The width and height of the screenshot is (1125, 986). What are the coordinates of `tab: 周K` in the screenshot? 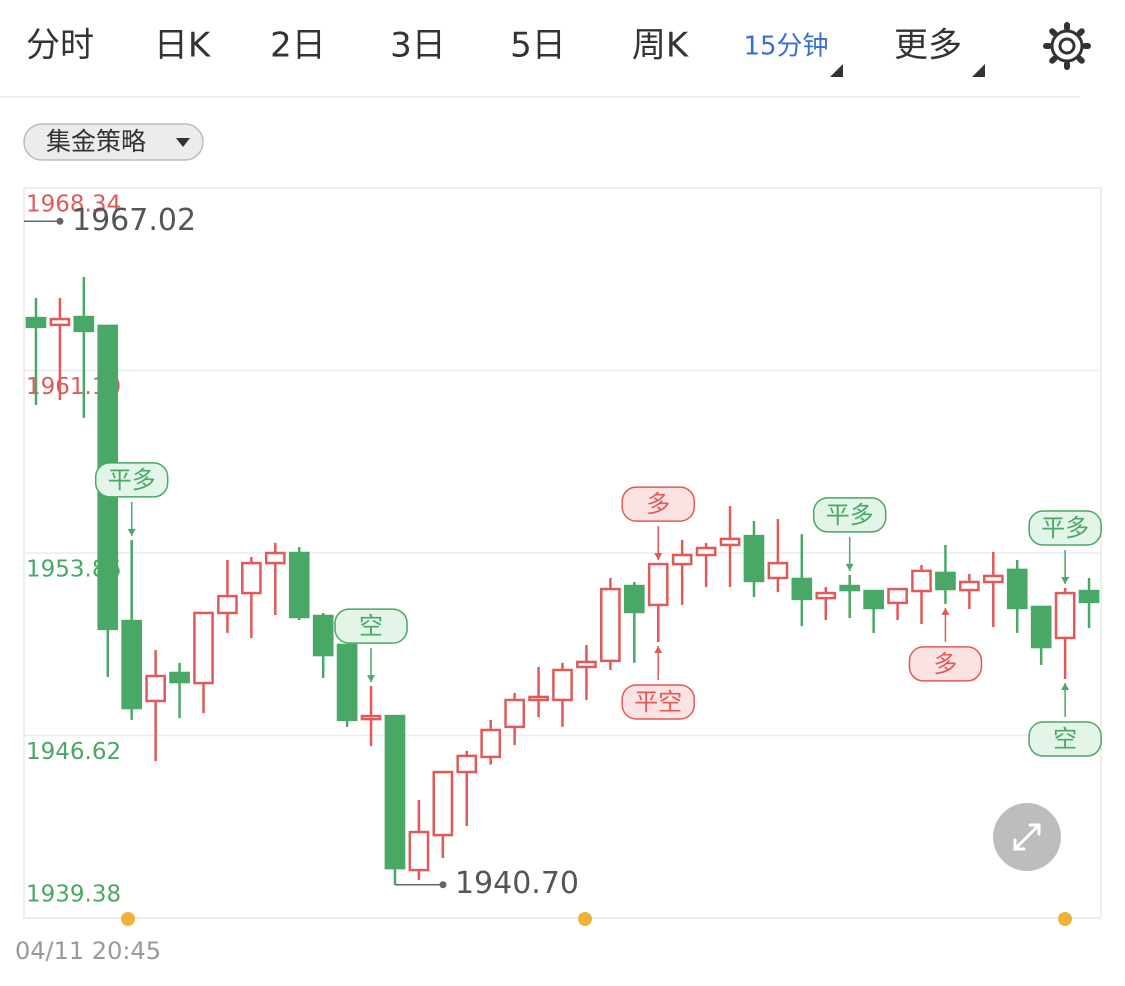 It's located at (661, 46).